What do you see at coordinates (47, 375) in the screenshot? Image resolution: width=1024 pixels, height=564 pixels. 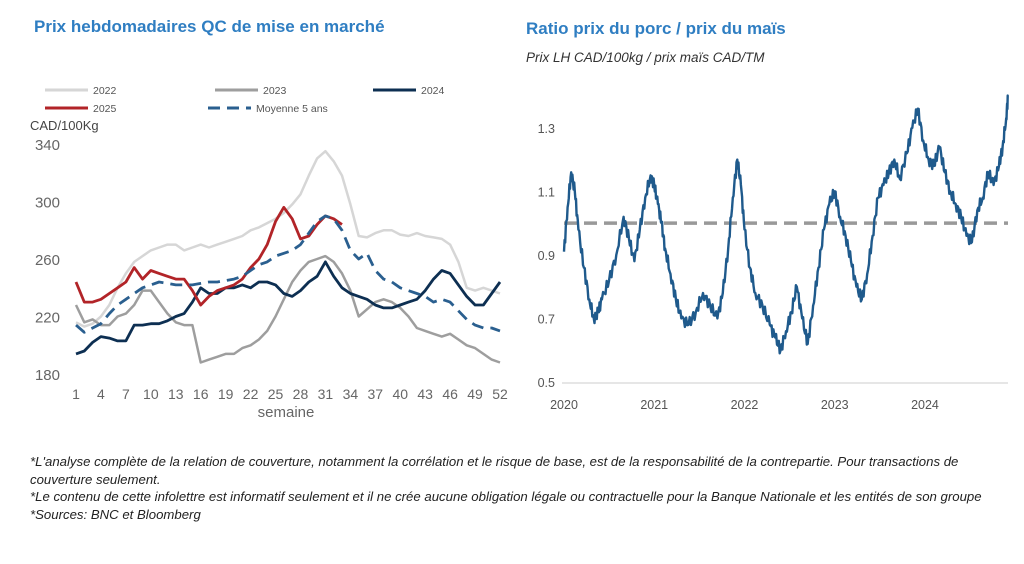 I see `chart1-y-tick-label: 180` at bounding box center [47, 375].